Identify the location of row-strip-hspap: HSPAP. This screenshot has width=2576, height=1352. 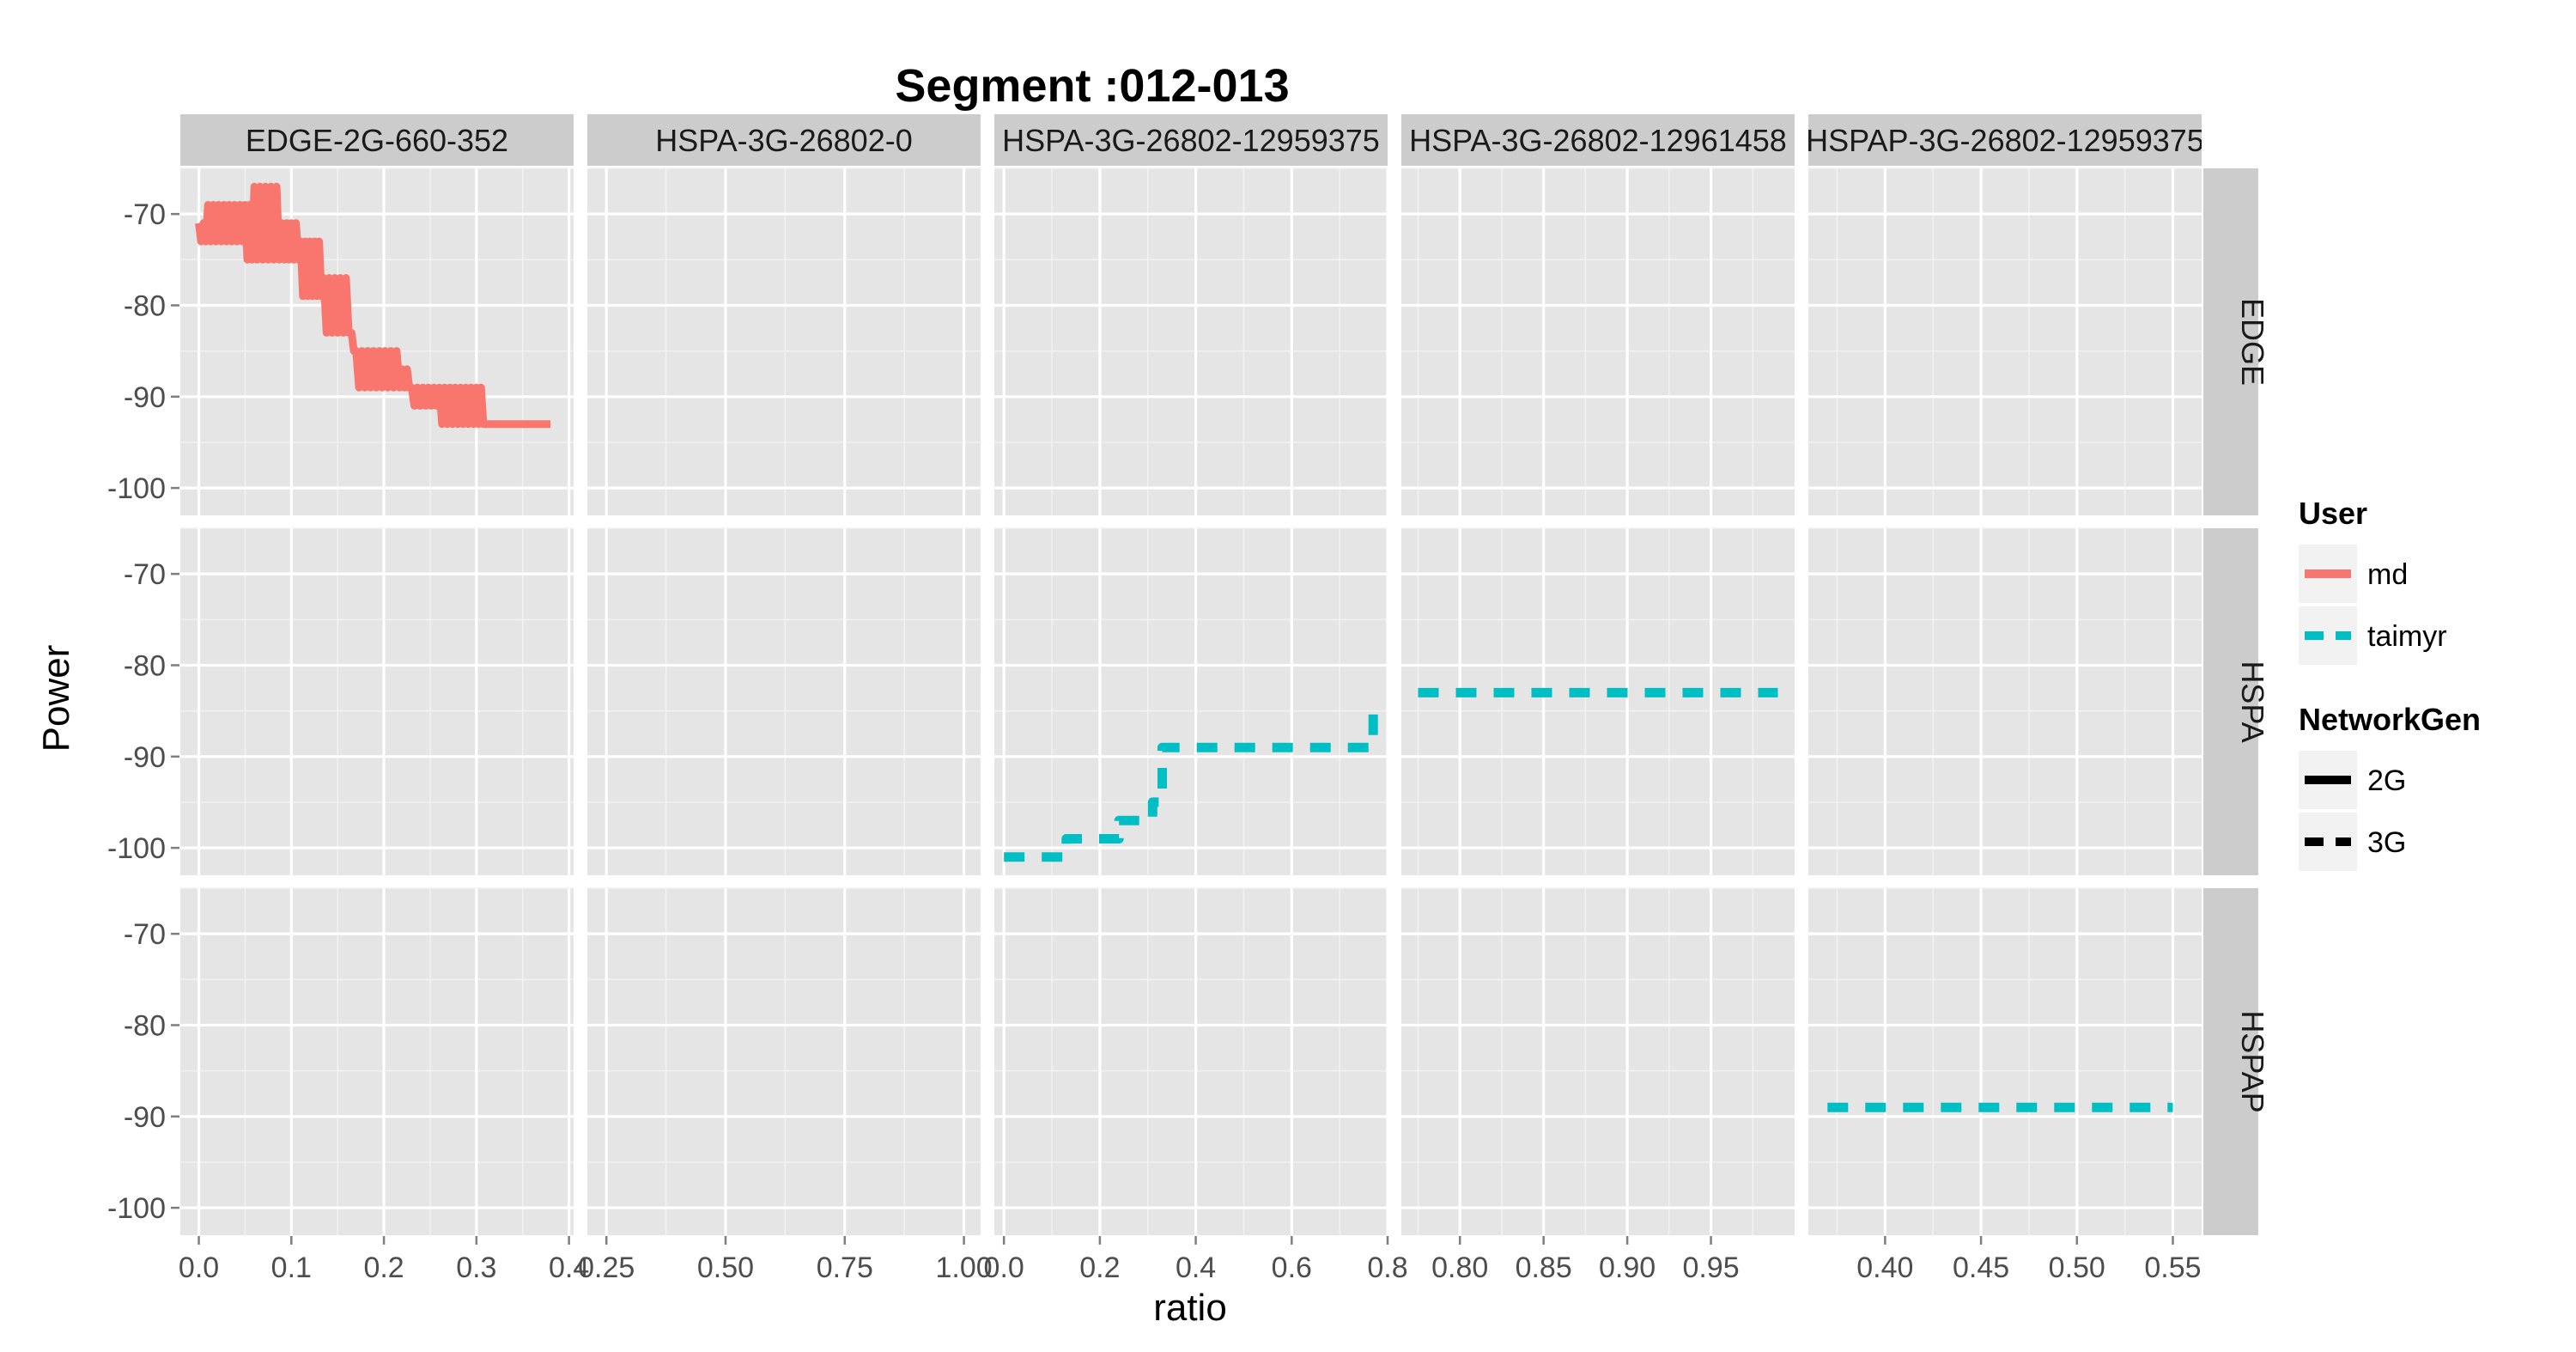
(2236, 1061).